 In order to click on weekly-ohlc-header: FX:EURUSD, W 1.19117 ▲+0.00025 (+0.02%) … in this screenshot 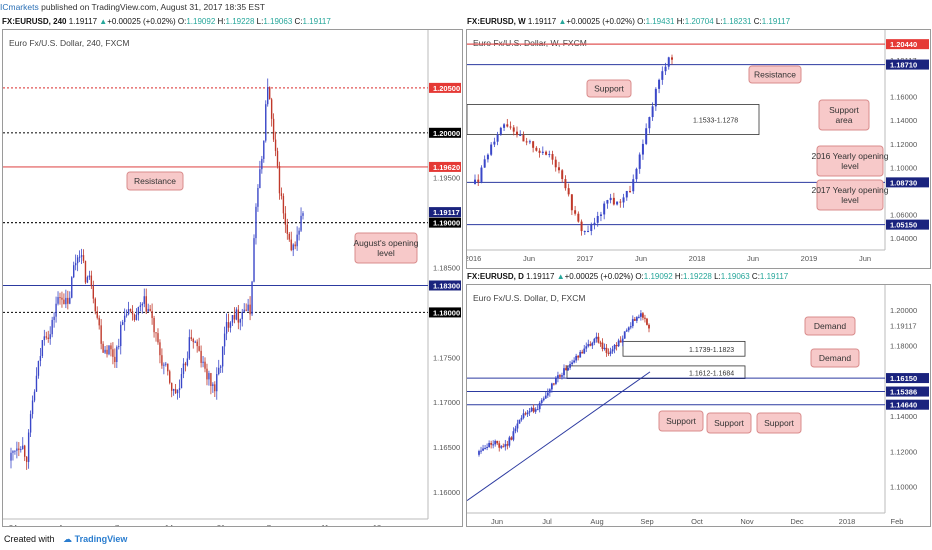, I will do `click(629, 21)`.